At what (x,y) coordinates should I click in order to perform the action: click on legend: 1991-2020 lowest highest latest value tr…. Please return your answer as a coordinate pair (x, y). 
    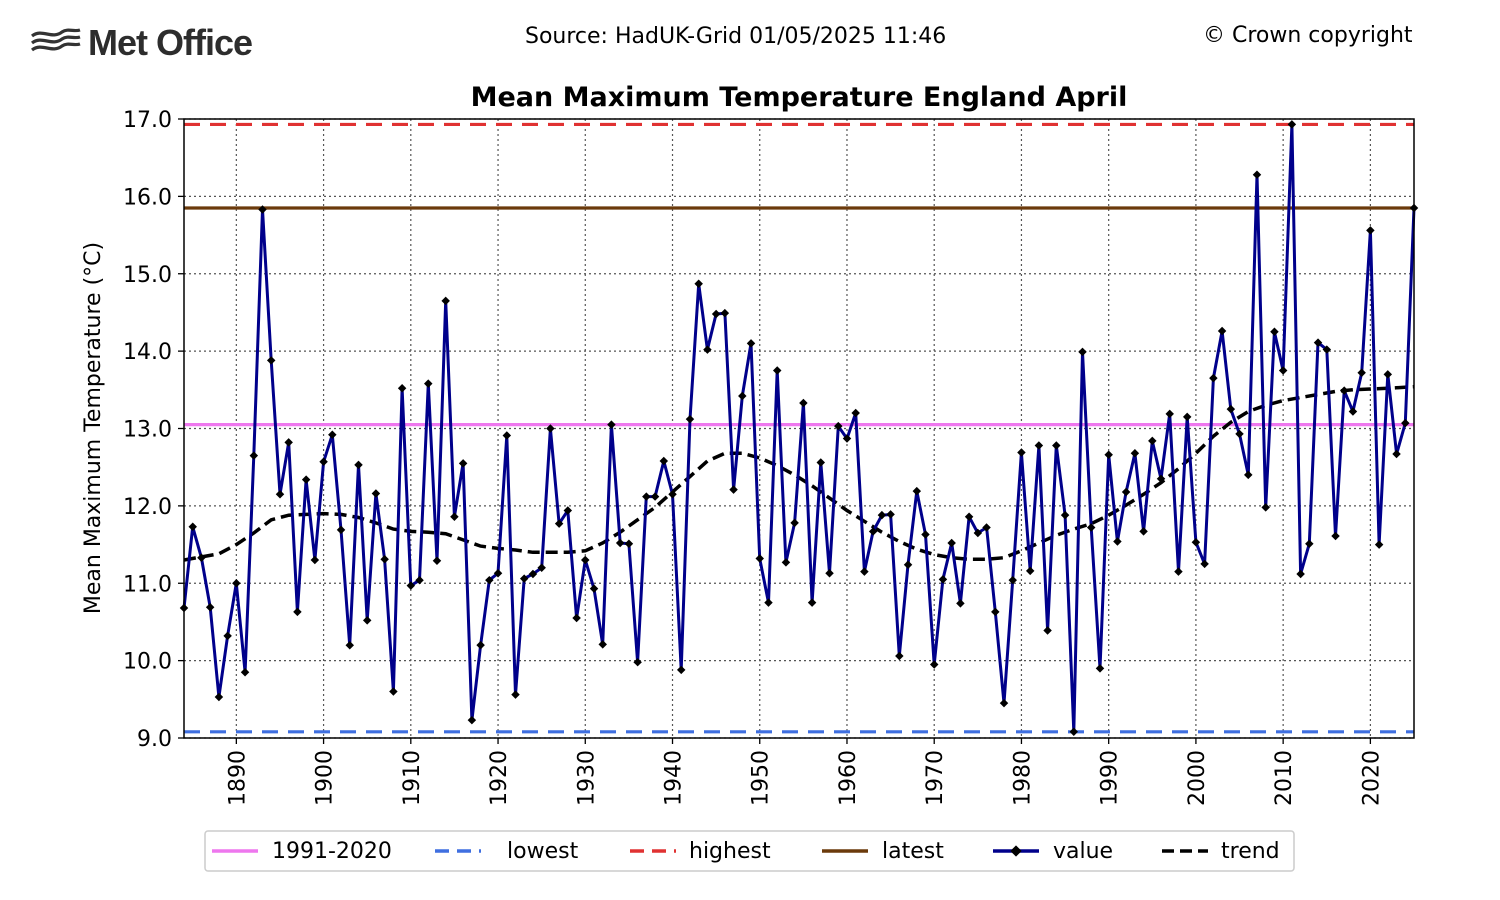
    Looking at the image, I should click on (749, 851).